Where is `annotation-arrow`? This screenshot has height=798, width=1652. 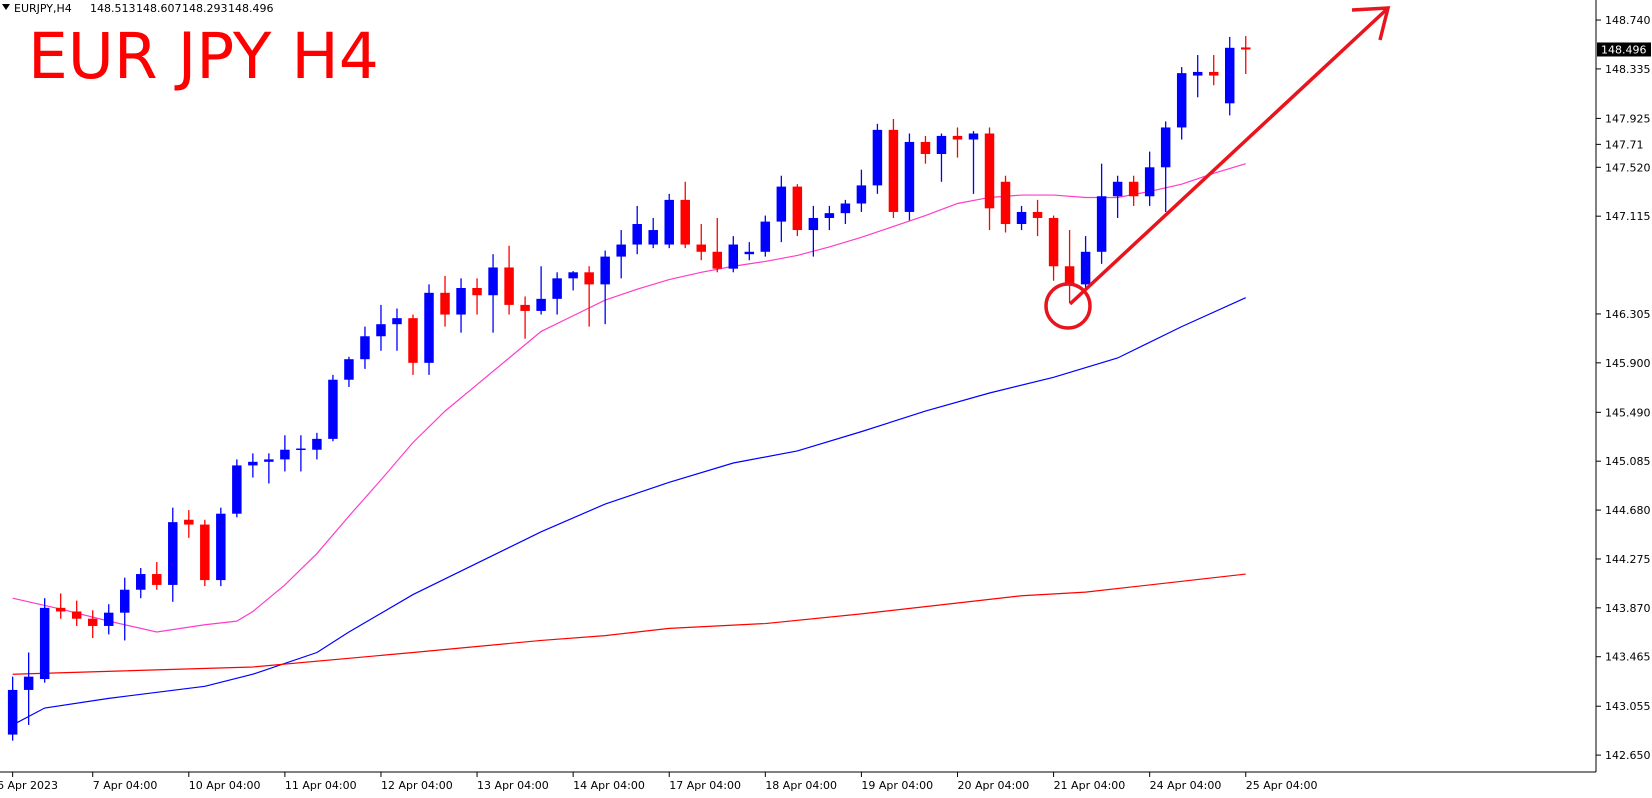 annotation-arrow is located at coordinates (1228, 157).